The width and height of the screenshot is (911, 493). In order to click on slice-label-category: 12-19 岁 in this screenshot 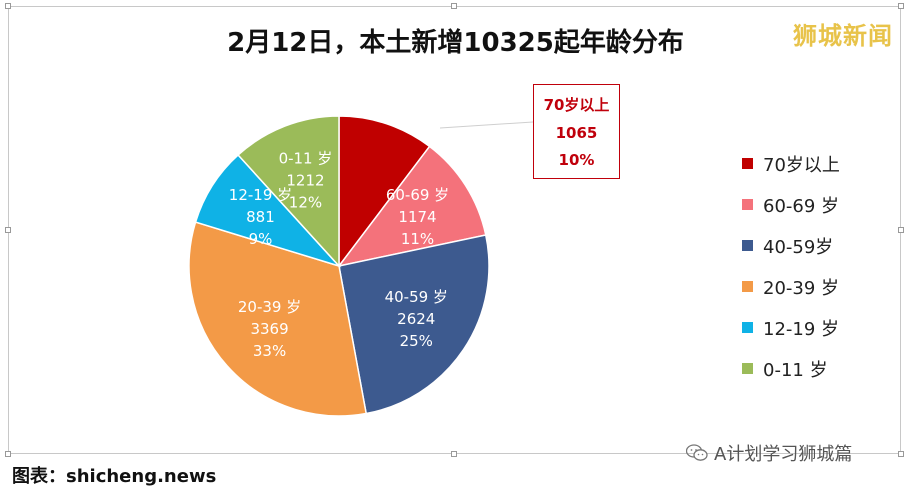, I will do `click(260, 195)`.